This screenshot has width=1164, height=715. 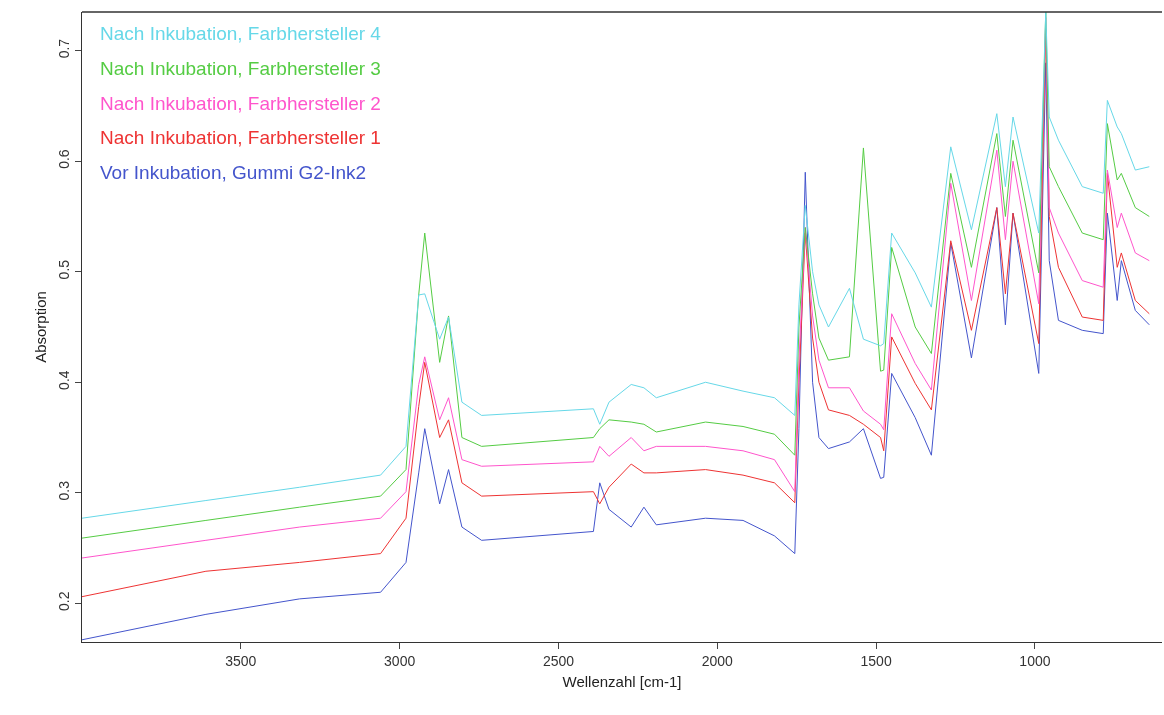 What do you see at coordinates (717, 660) in the screenshot?
I see `x-tick-label: 2000` at bounding box center [717, 660].